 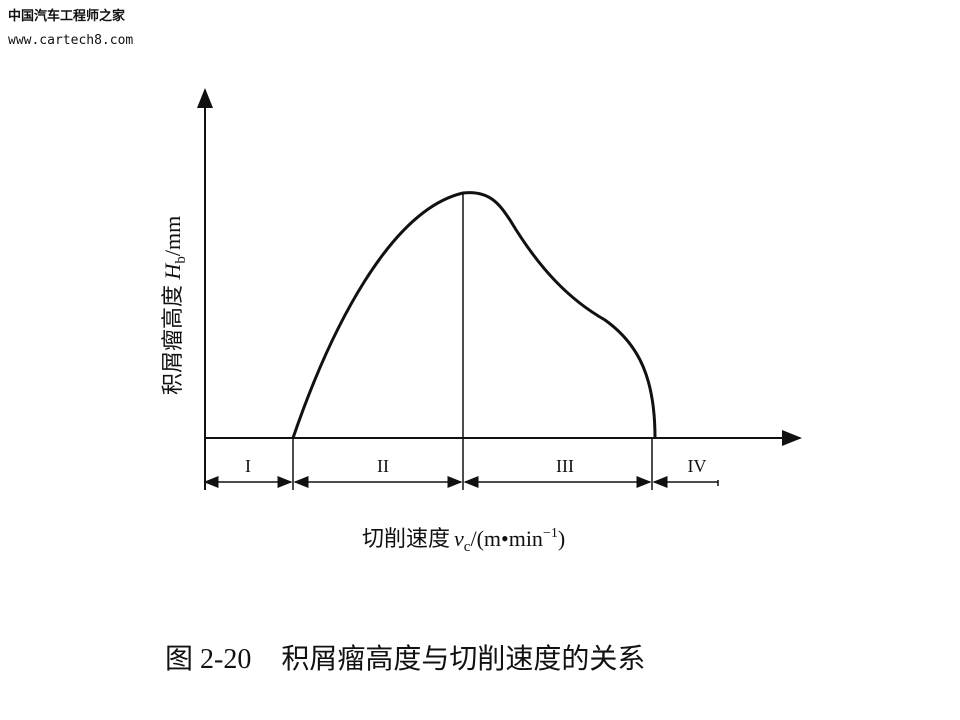 What do you see at coordinates (459, 538) in the screenshot?
I see `label-symbol: v` at bounding box center [459, 538].